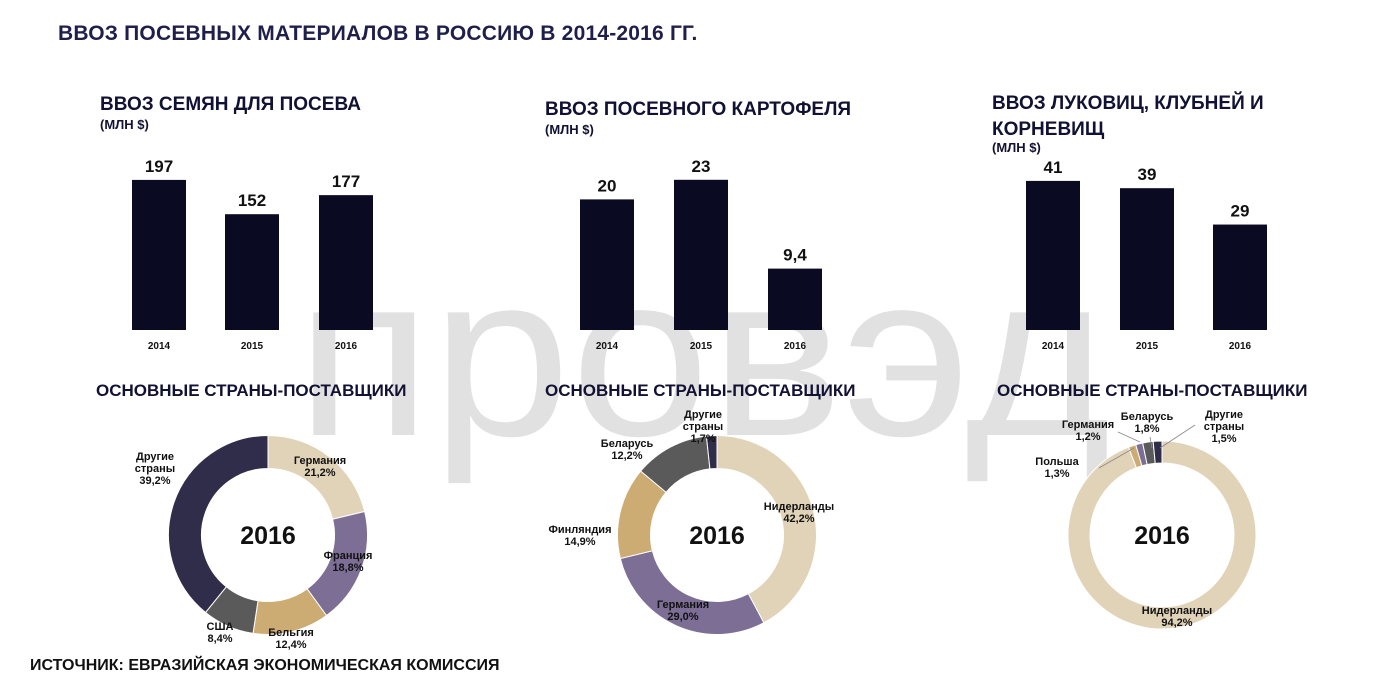 The width and height of the screenshot is (1388, 696). I want to click on bar-chart-2: 20 2014 23 2015 9,4 2016, so click(701, 254).